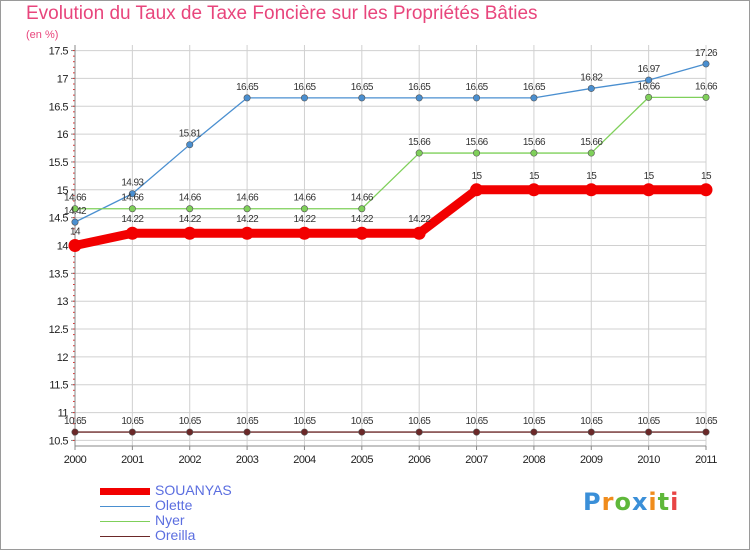  I want to click on logo-letter: o, so click(623, 502).